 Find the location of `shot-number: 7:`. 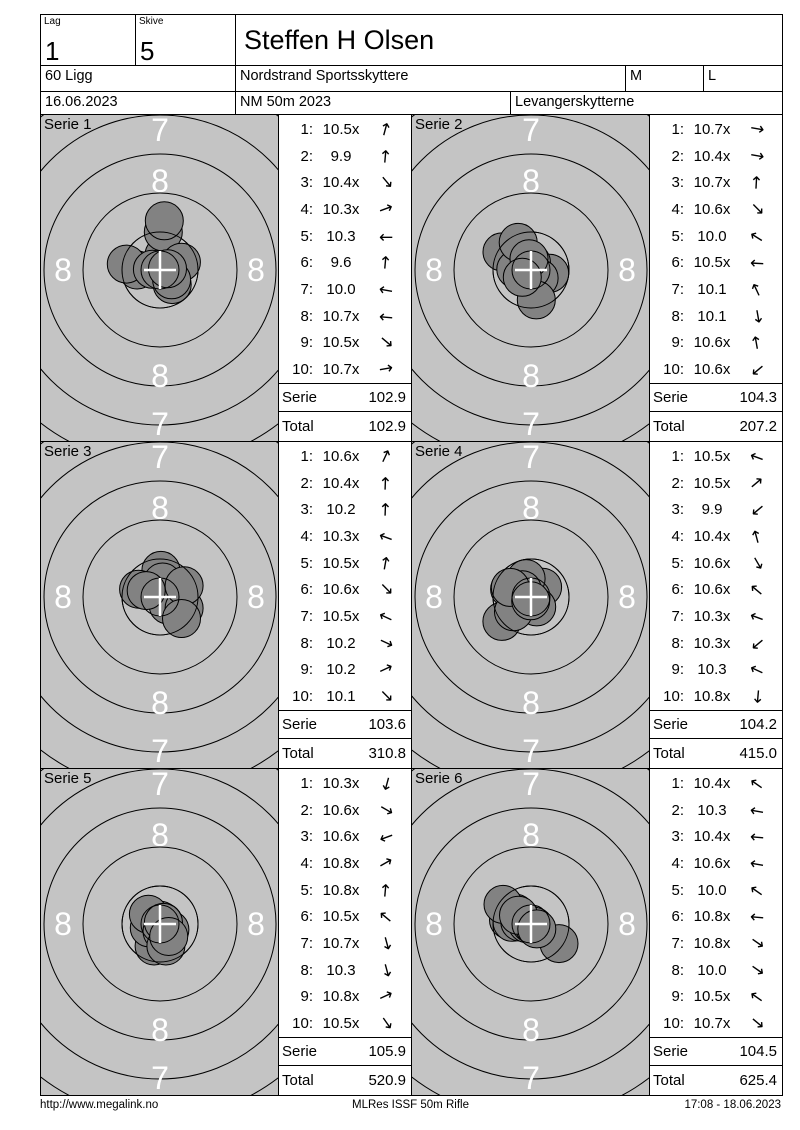

shot-number: 7: is located at coordinates (306, 617).